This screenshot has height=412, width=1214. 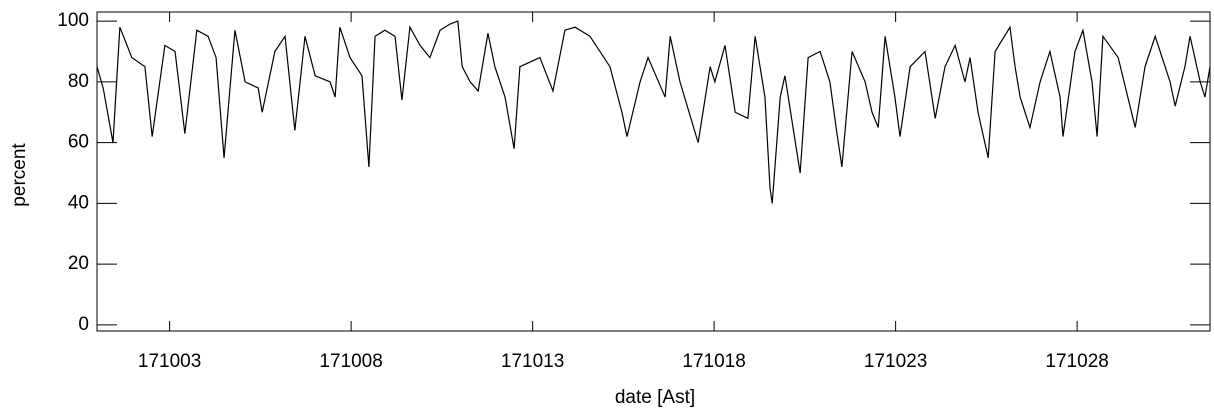 I want to click on y-tick-label: 80, so click(x=78, y=81).